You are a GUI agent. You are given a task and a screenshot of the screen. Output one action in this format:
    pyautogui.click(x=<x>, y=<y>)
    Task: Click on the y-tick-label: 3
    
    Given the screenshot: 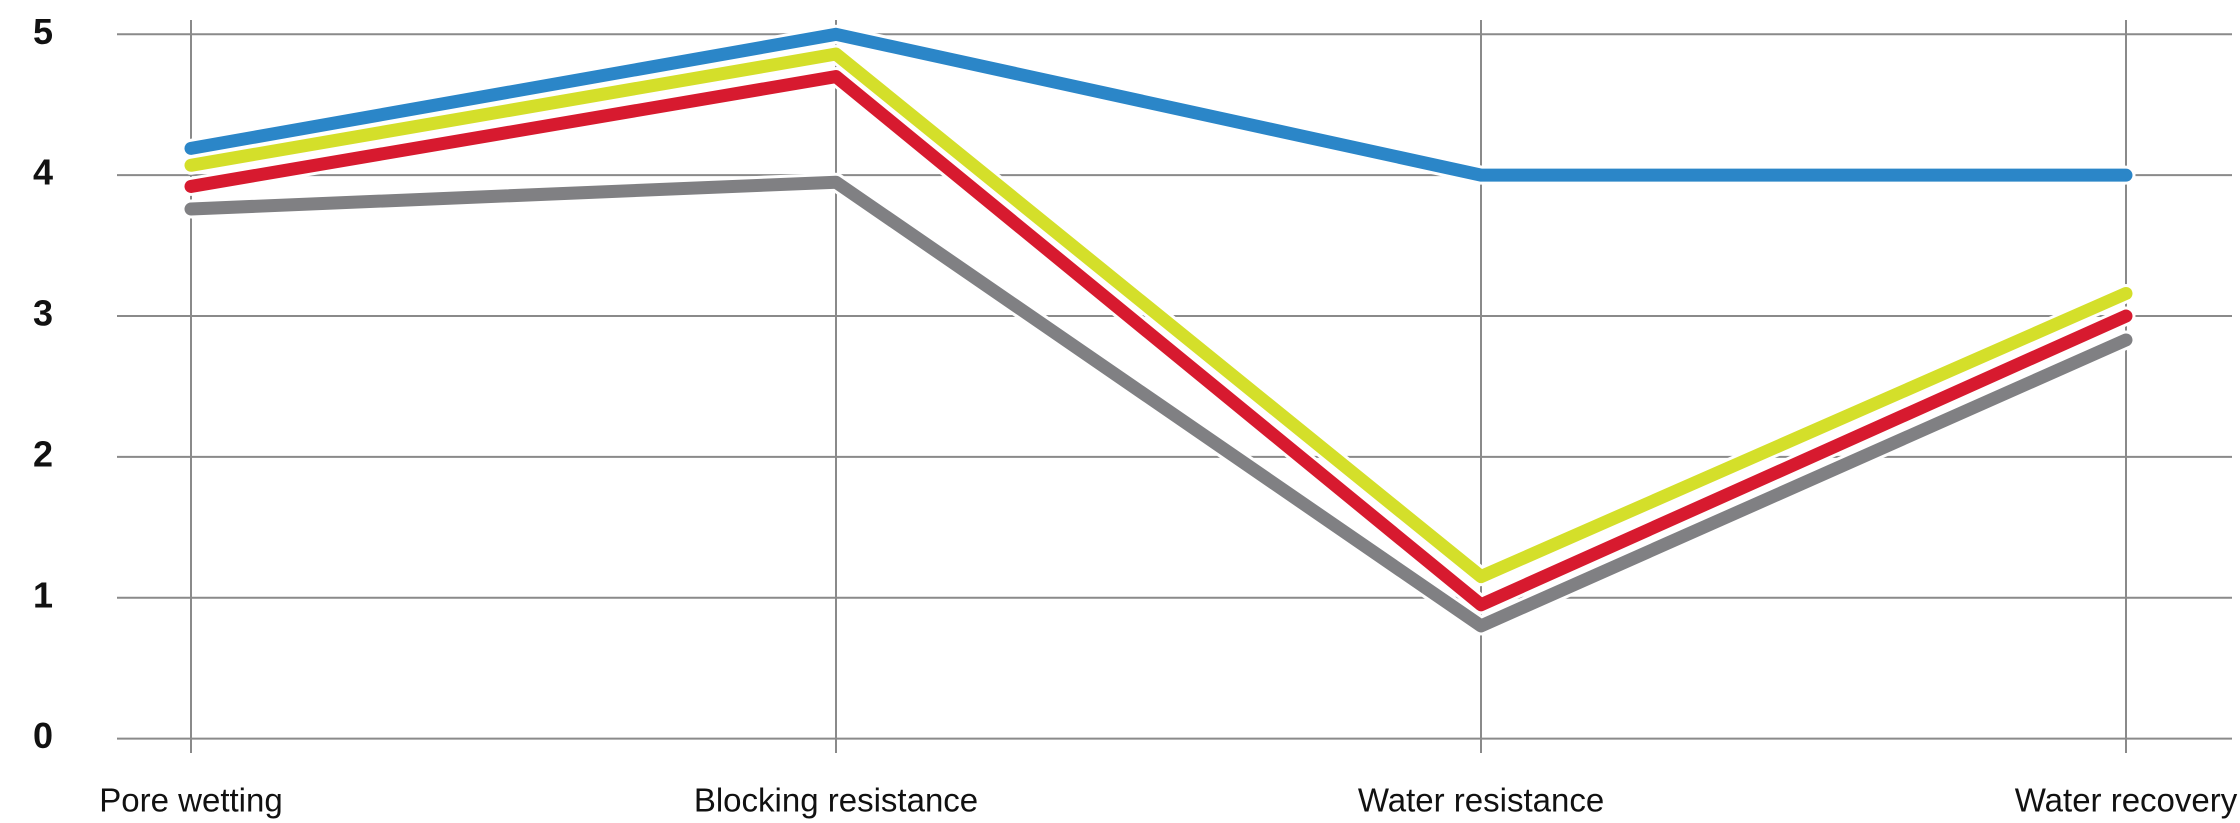 What is the action you would take?
    pyautogui.click(x=43, y=313)
    